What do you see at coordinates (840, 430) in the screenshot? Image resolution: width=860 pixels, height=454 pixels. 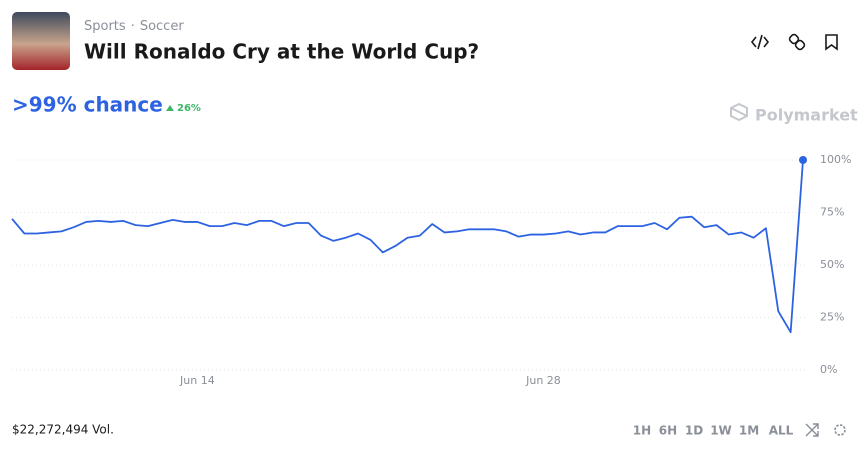 I see `settings-icon` at bounding box center [840, 430].